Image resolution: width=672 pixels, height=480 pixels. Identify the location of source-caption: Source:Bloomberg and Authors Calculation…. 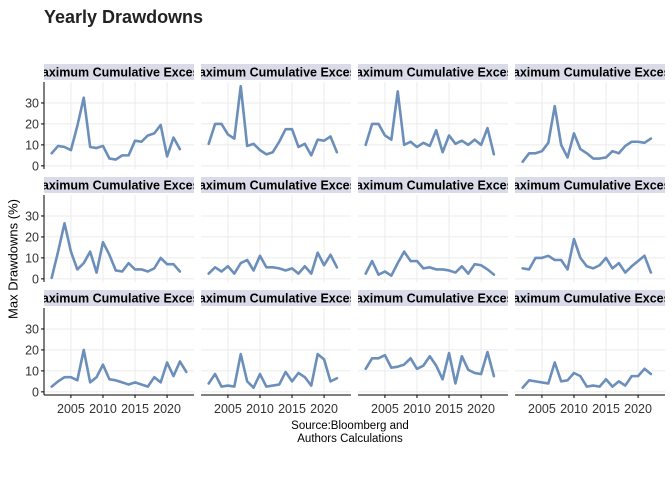
(350, 433).